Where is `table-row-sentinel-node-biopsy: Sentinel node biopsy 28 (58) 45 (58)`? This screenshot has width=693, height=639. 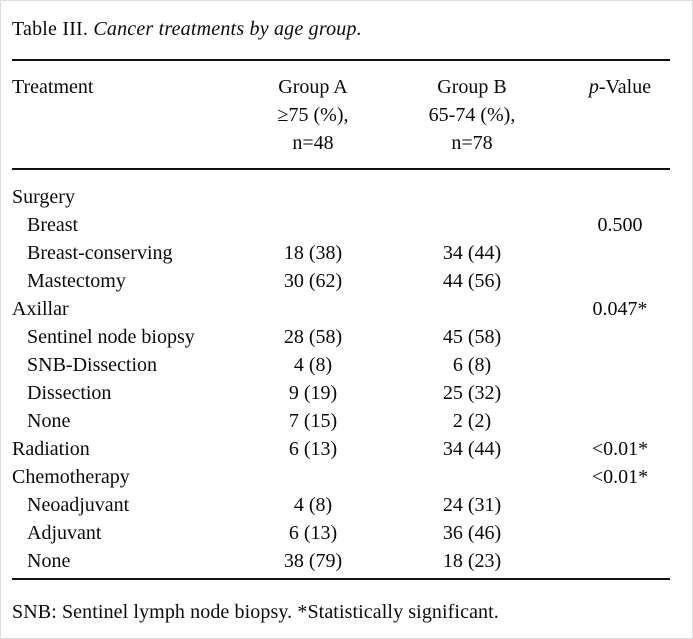
table-row-sentinel-node-biopsy: Sentinel node biopsy 28 (58) 45 (58) is located at coordinates (341, 337).